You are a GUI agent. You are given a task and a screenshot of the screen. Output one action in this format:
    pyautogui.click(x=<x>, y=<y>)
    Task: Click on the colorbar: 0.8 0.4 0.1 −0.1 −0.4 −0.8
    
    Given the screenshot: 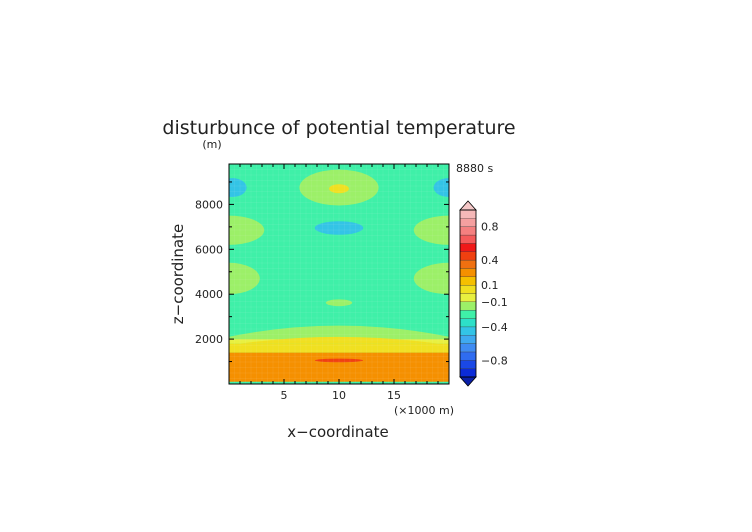 What is the action you would take?
    pyautogui.click(x=483, y=293)
    